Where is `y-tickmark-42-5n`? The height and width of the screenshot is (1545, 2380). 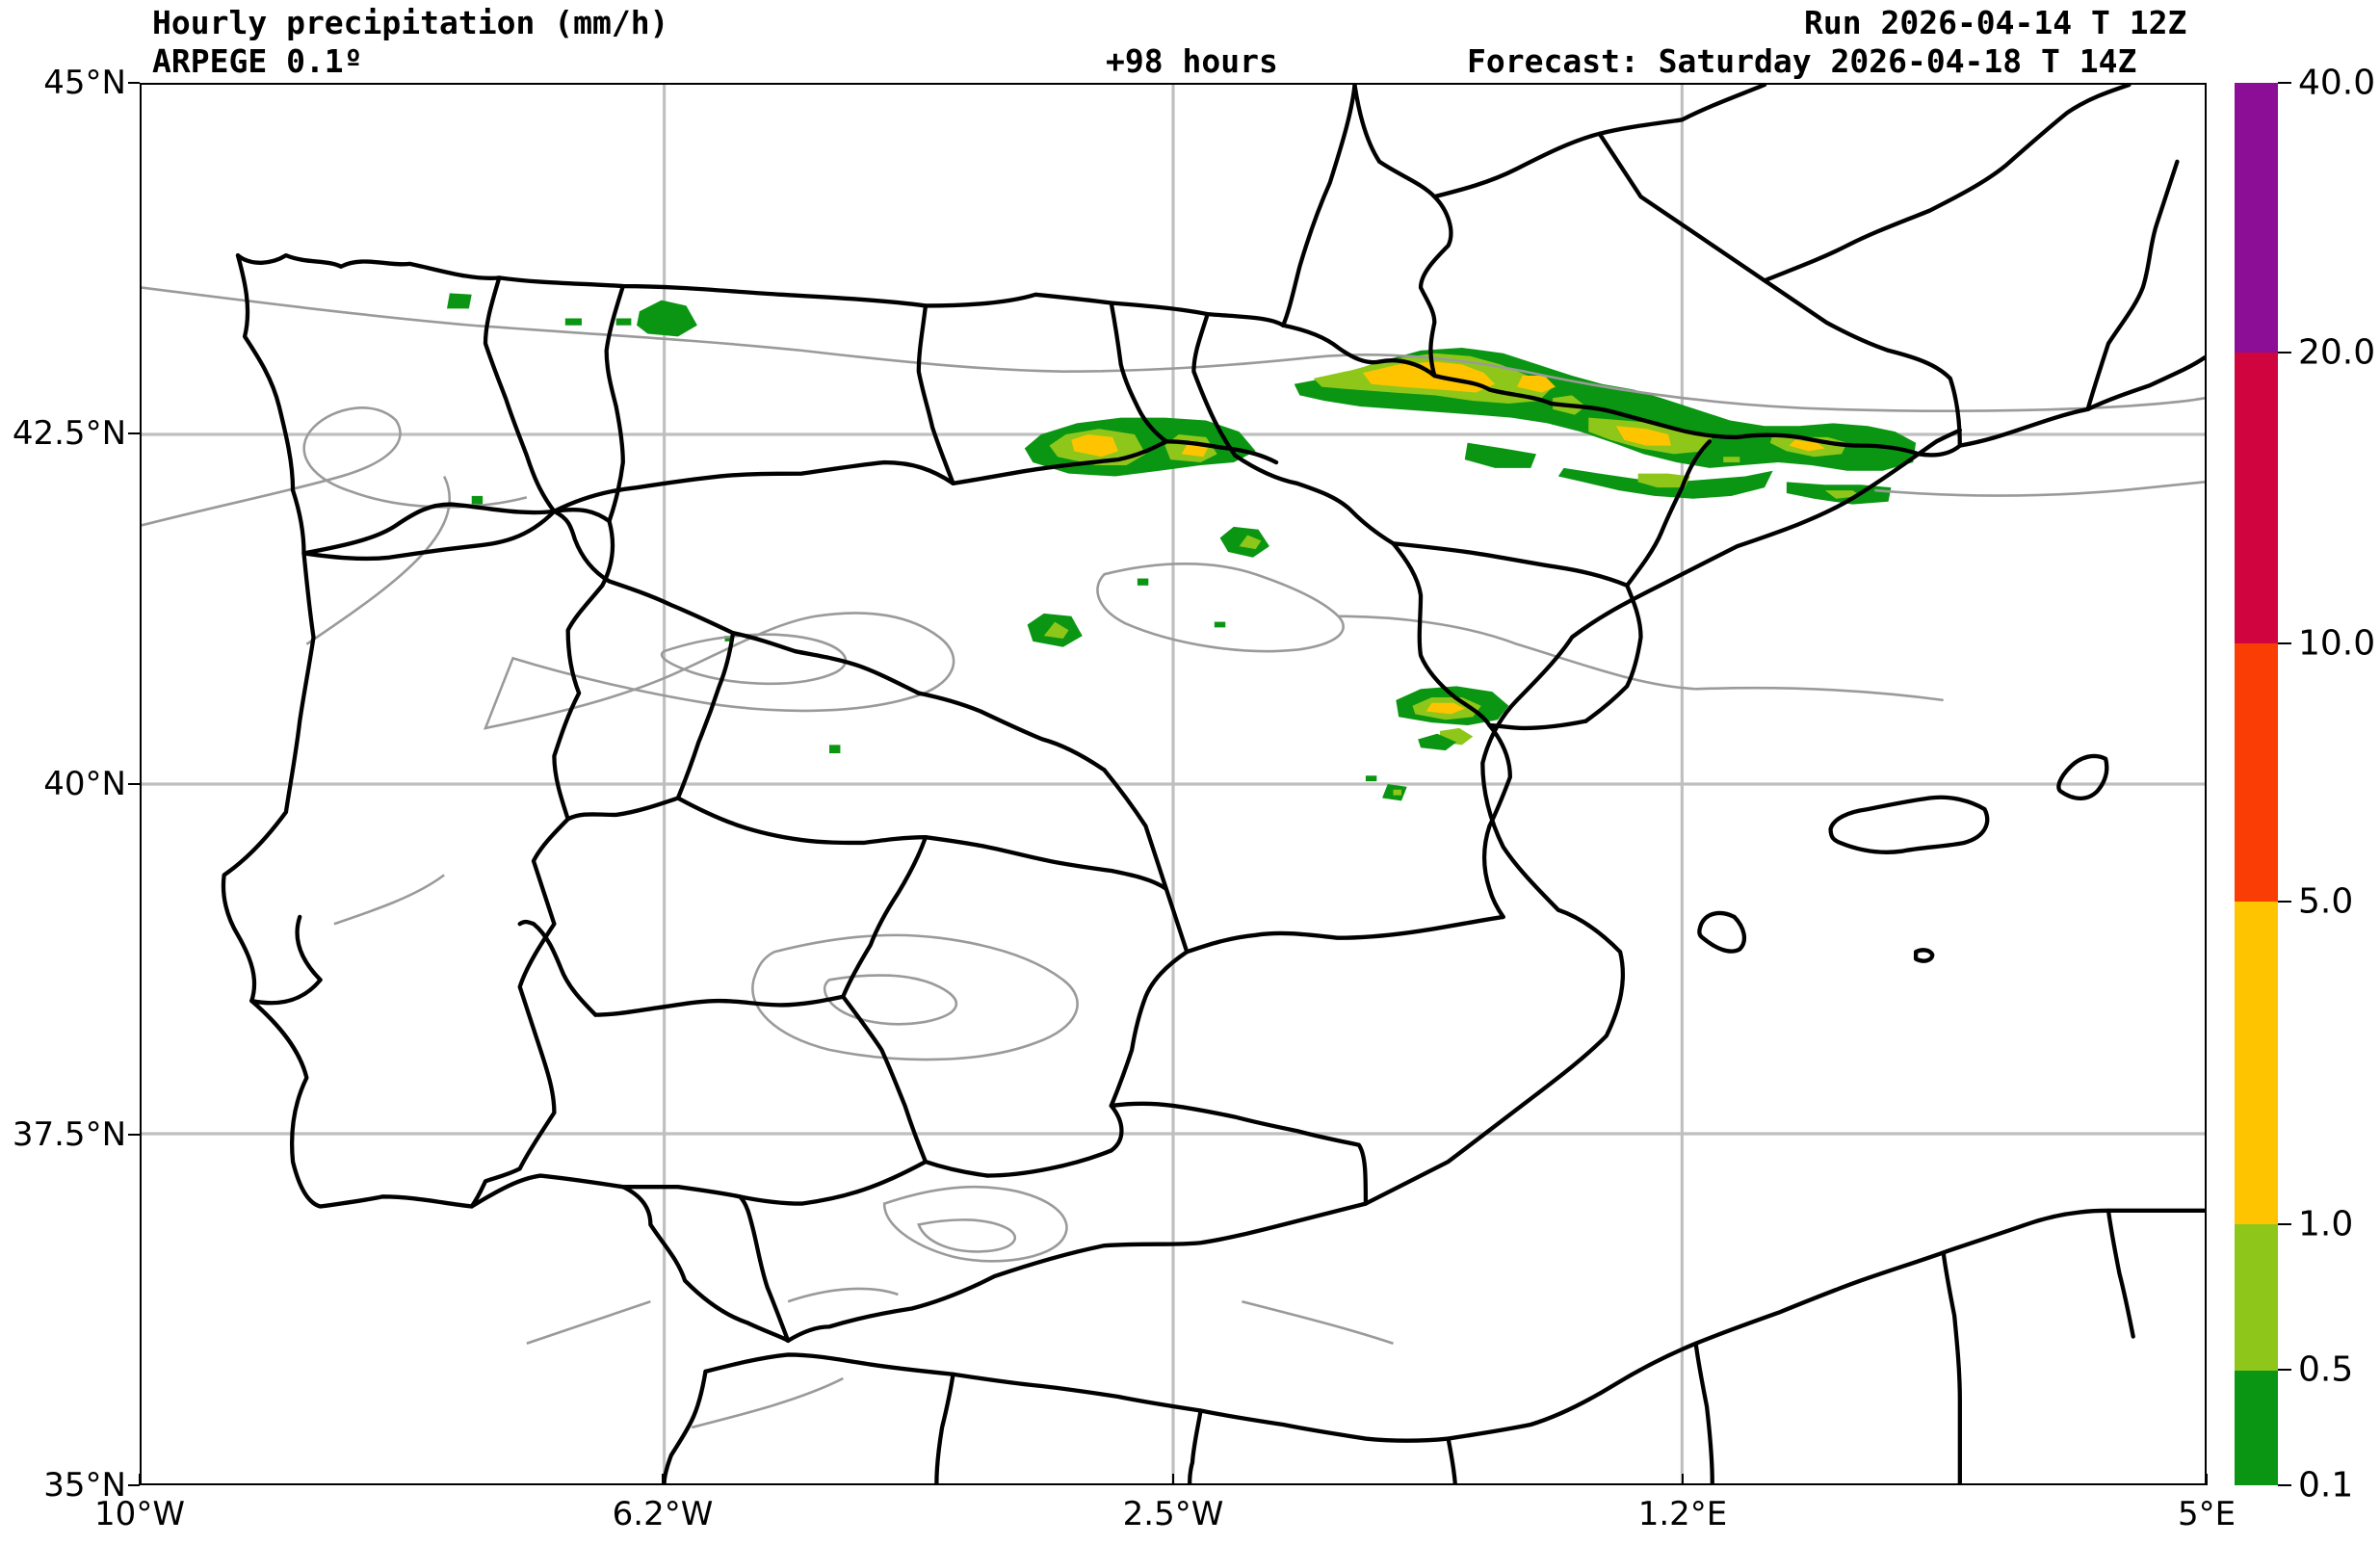 y-tickmark-42-5n is located at coordinates (134, 433).